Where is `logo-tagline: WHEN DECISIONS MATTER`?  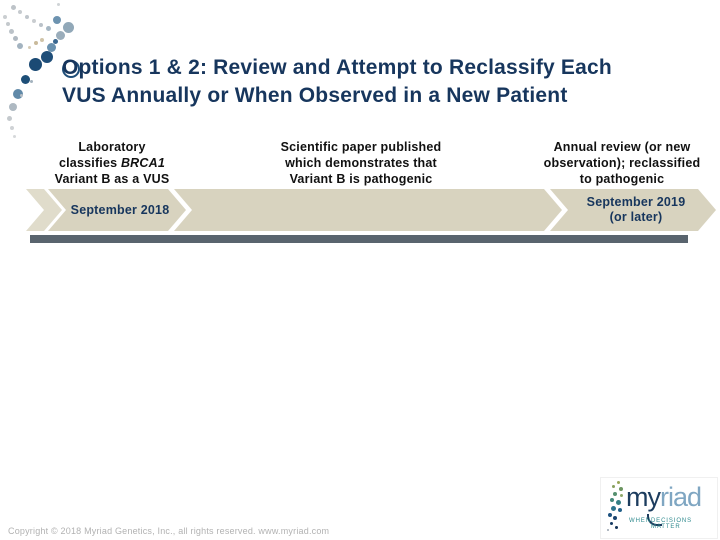
logo-tagline: WHEN DECISIONS MATTER is located at coordinates (672, 524).